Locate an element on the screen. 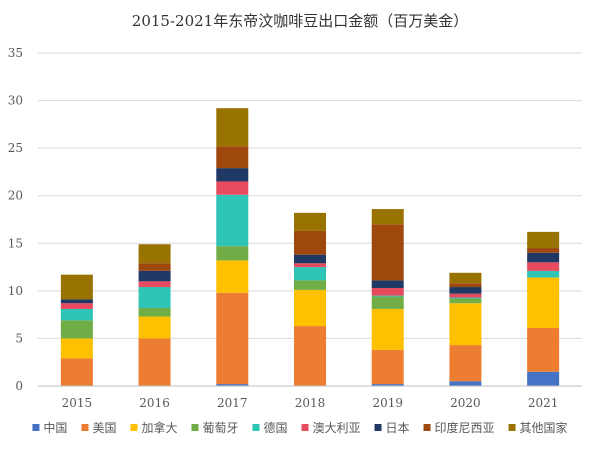 The width and height of the screenshot is (600, 450). chart-title: 2015-2021年东帝汶咖啡豆出口金额（百万美金） is located at coordinates (300, 21).